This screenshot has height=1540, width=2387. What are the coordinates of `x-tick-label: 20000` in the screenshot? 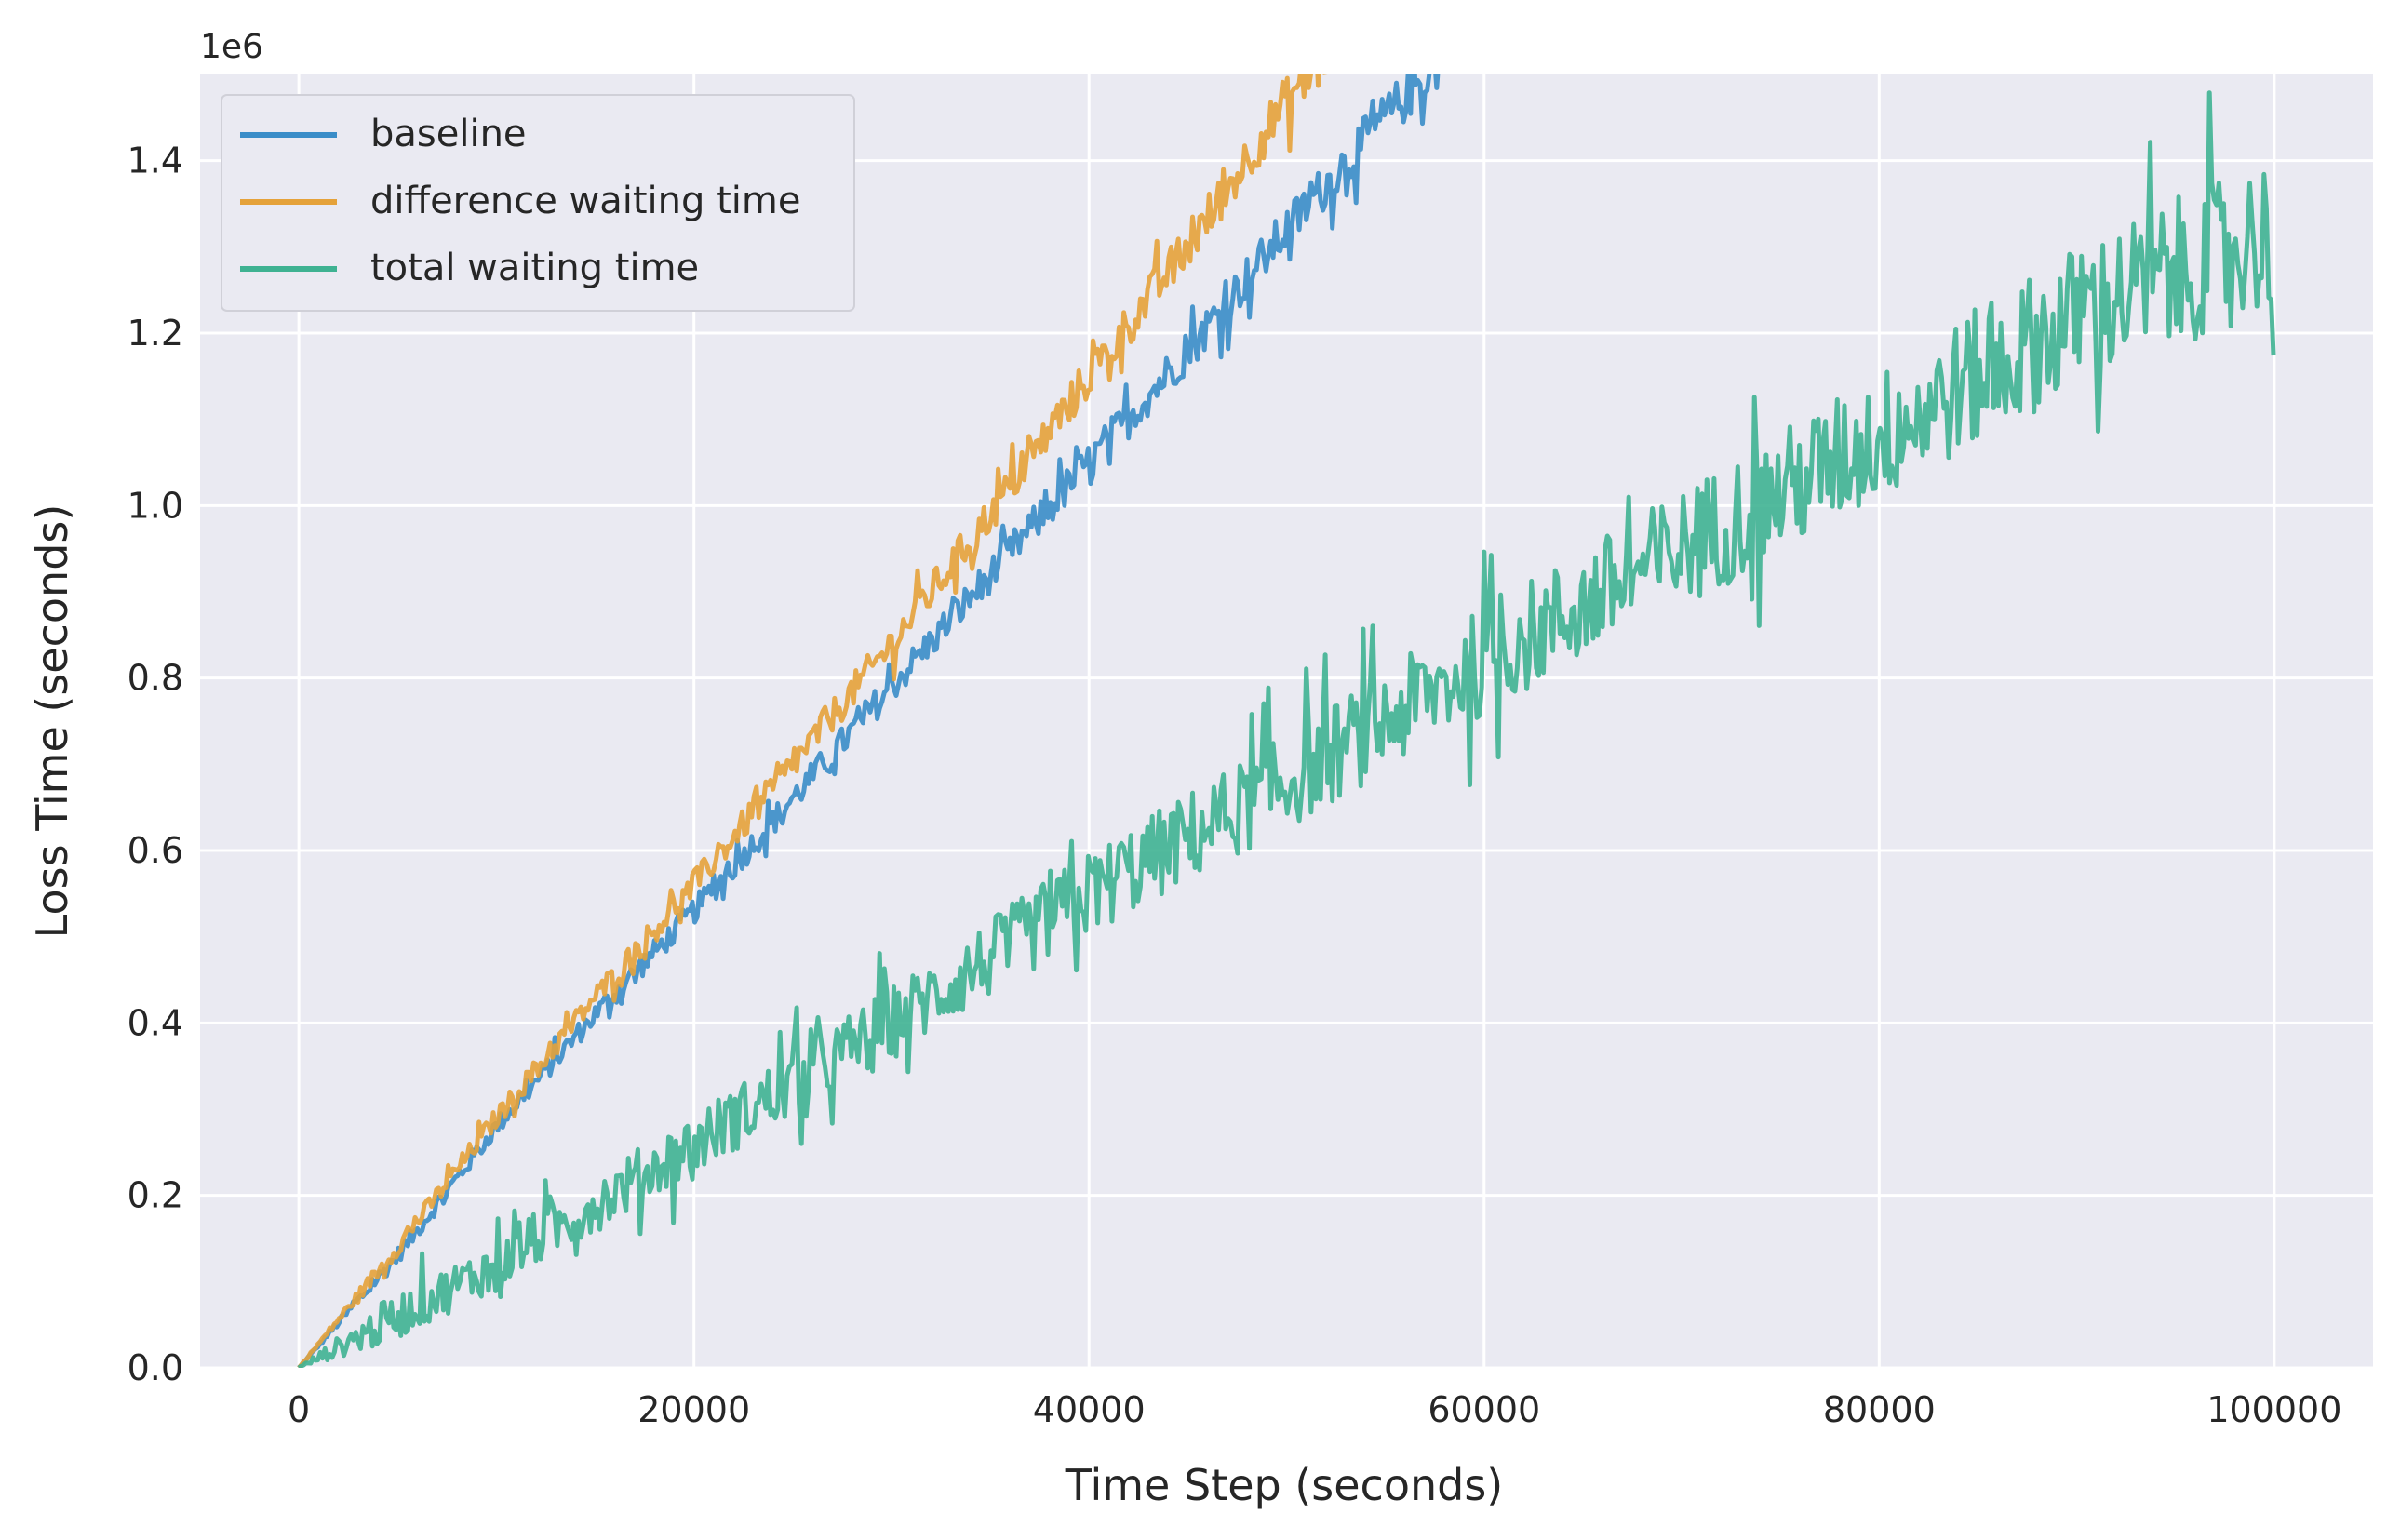 It's located at (693, 1409).